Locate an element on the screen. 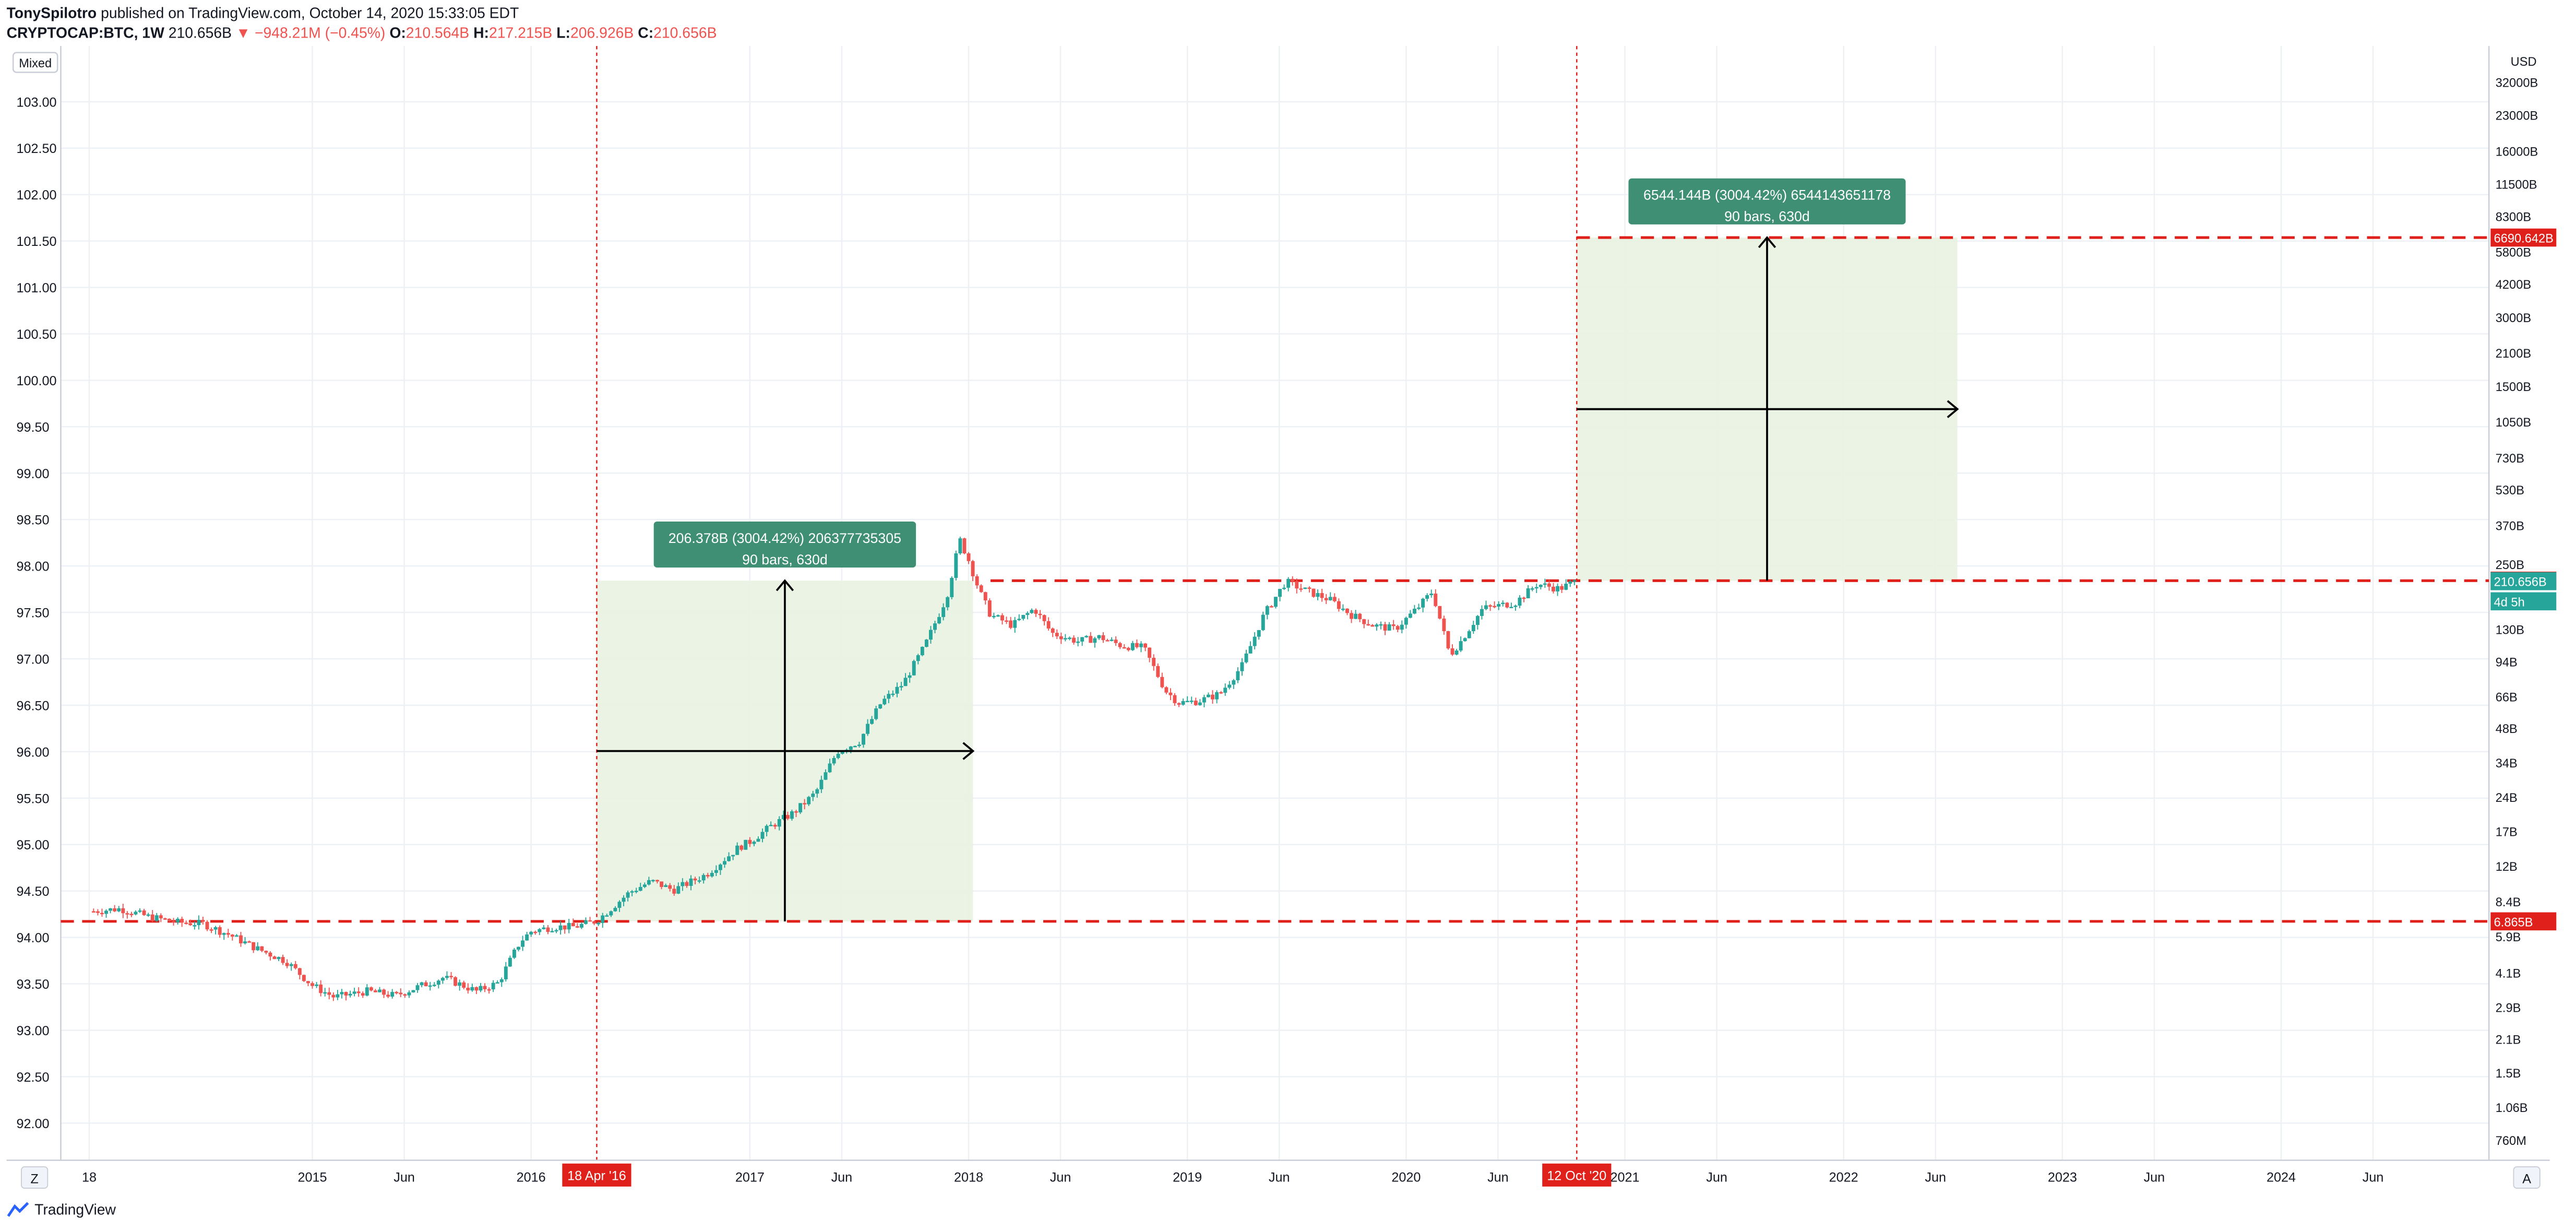 The height and width of the screenshot is (1231, 2576). footer-brand: TradingView is located at coordinates (75, 1209).